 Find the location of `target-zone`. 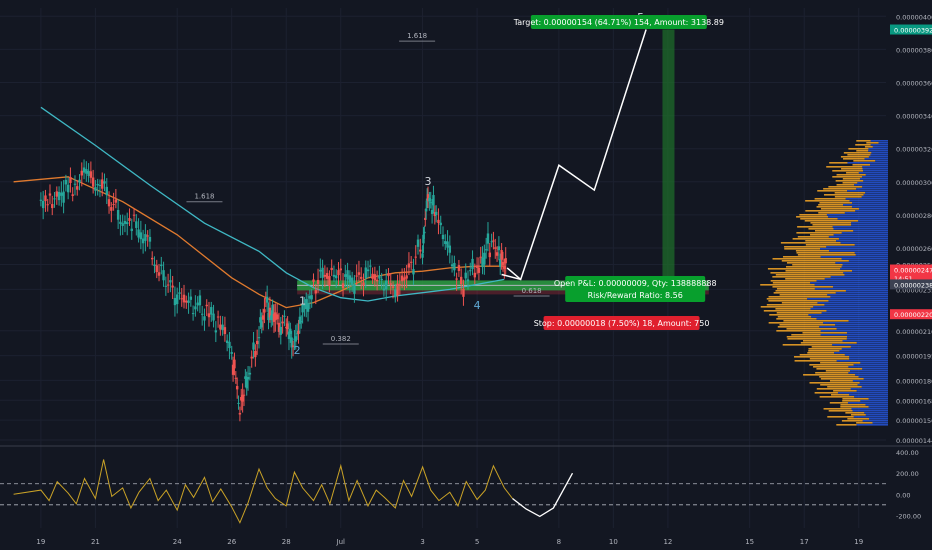

target-zone is located at coordinates (668, 155).